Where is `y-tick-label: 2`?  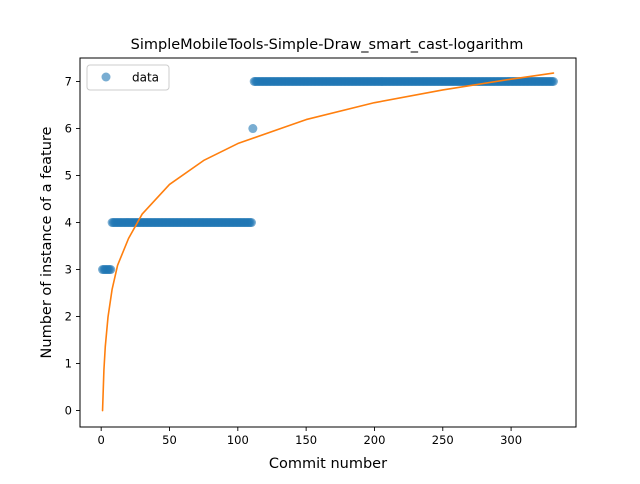 y-tick-label: 2 is located at coordinates (68, 317).